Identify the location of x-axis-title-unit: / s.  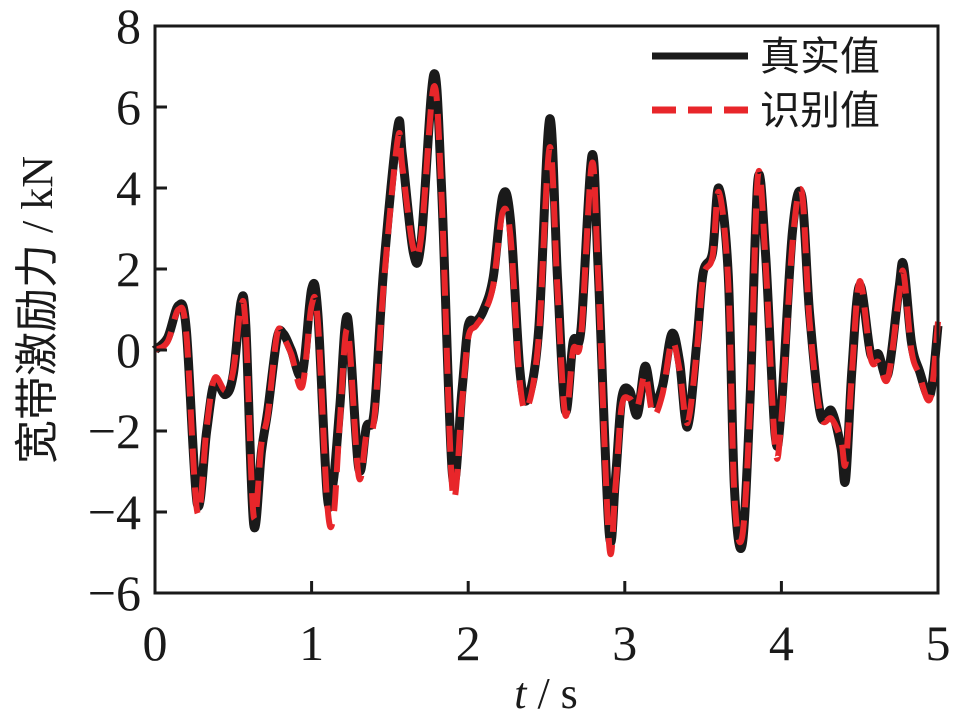
(551, 692).